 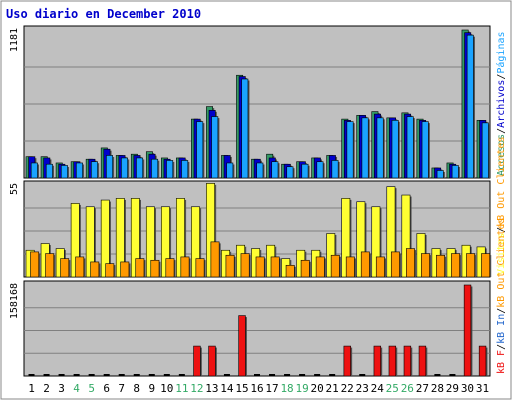 I want to click on bar-top-páginas-25, so click(x=395, y=149).